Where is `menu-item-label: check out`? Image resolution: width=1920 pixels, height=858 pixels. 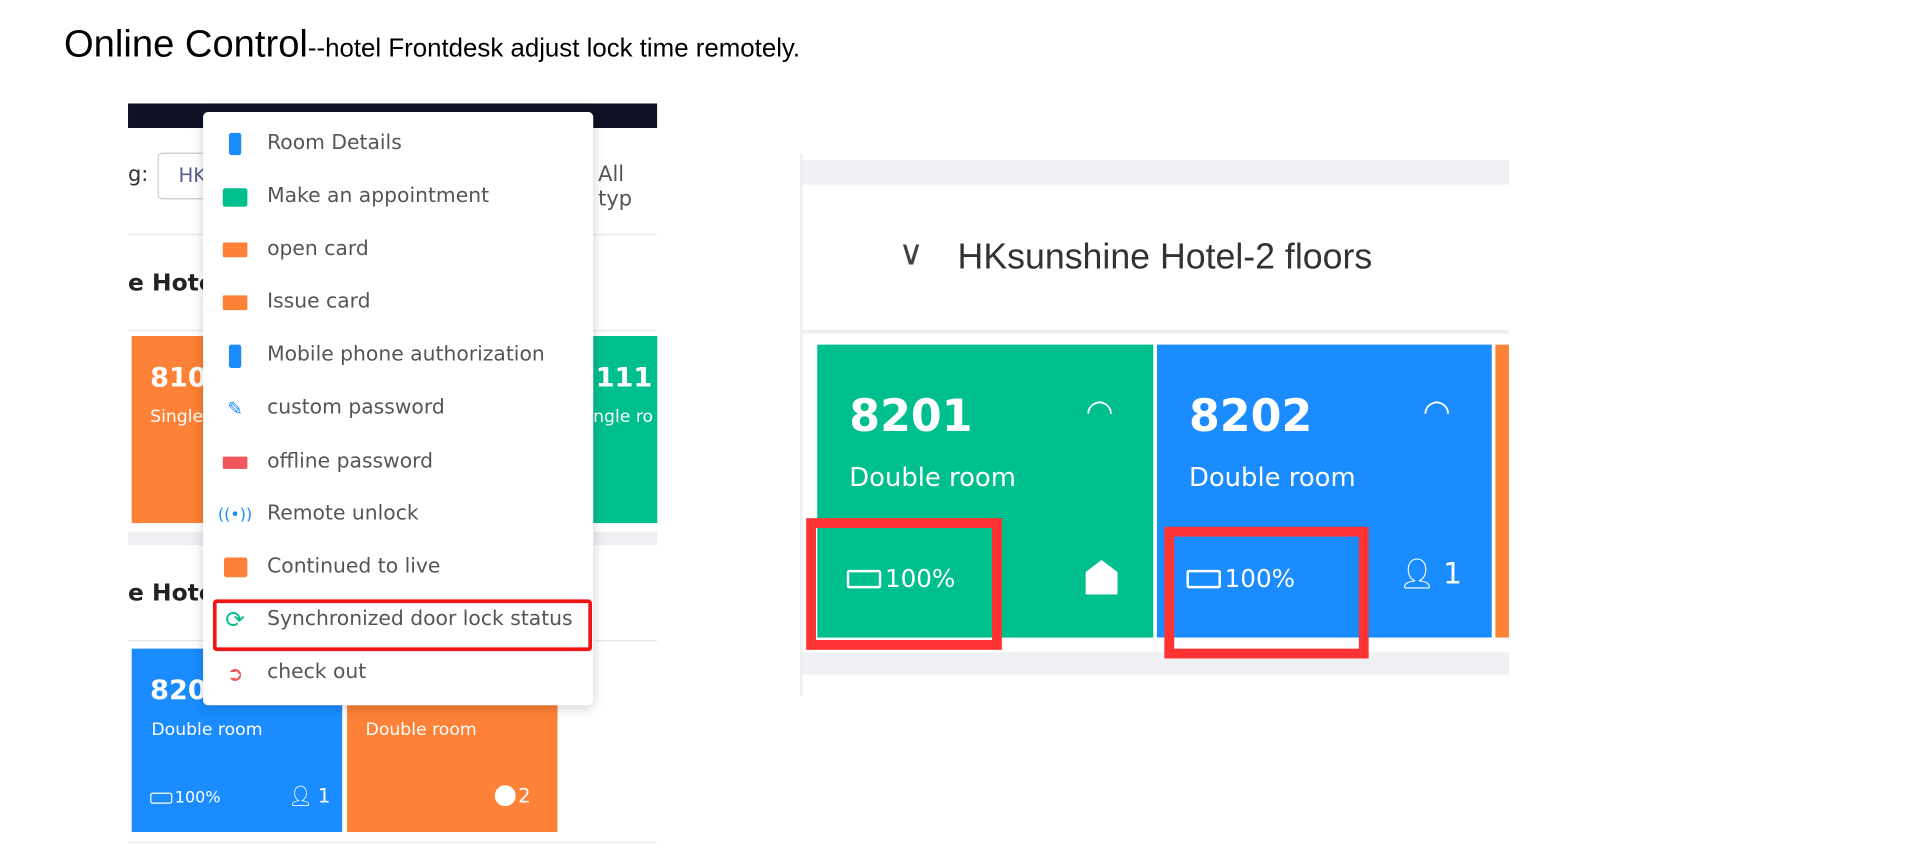
menu-item-label: check out is located at coordinates (317, 671).